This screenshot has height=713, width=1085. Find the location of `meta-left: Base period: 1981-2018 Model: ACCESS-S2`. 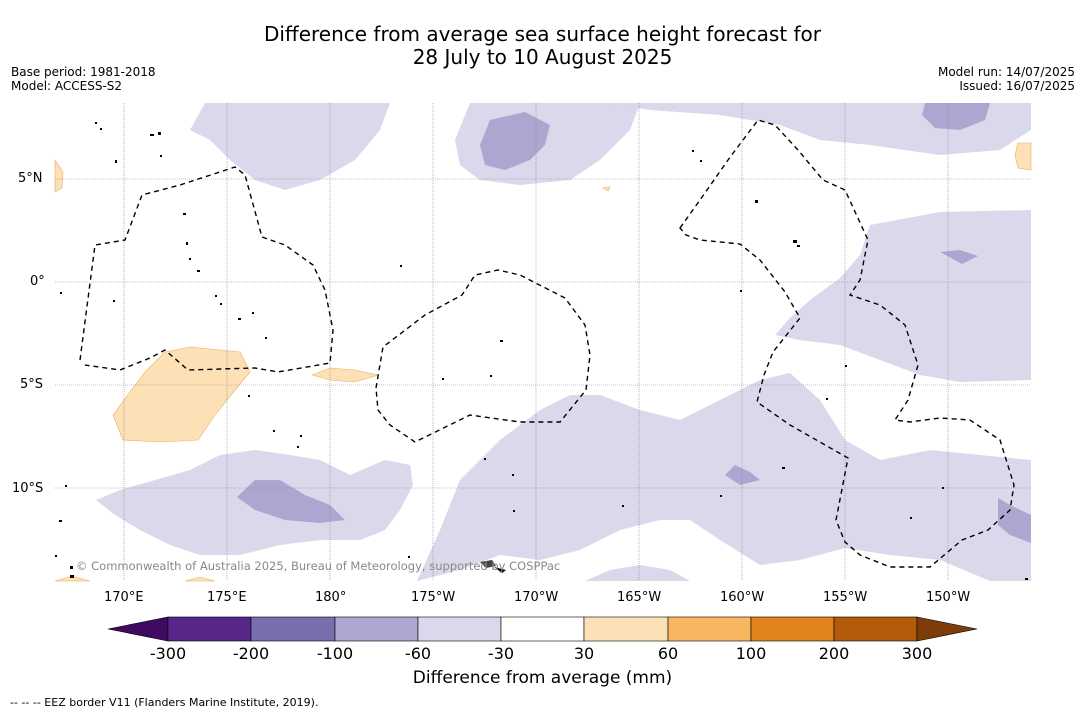

meta-left: Base period: 1981-2018 Model: ACCESS-S2 is located at coordinates (83, 79).